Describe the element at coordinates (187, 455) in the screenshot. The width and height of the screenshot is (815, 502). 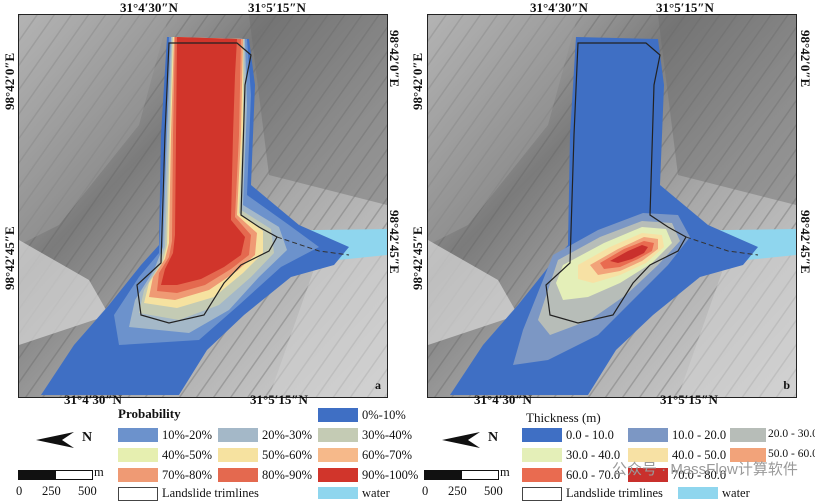
I see `legend-a-label-4: 40%-50%` at that location.